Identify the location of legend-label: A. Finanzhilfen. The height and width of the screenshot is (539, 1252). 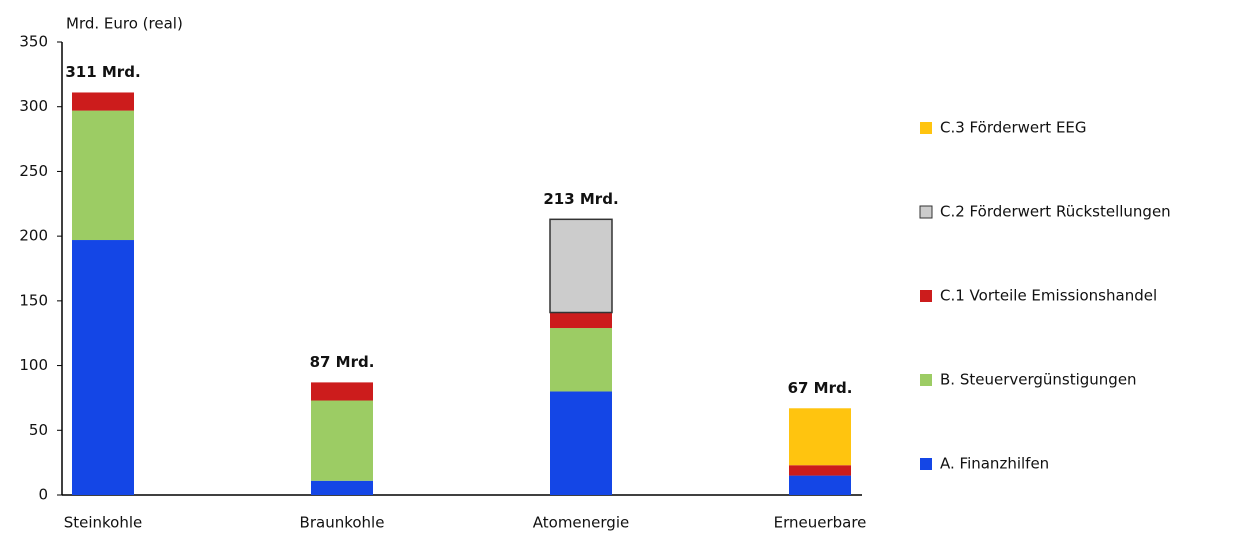
(994, 464).